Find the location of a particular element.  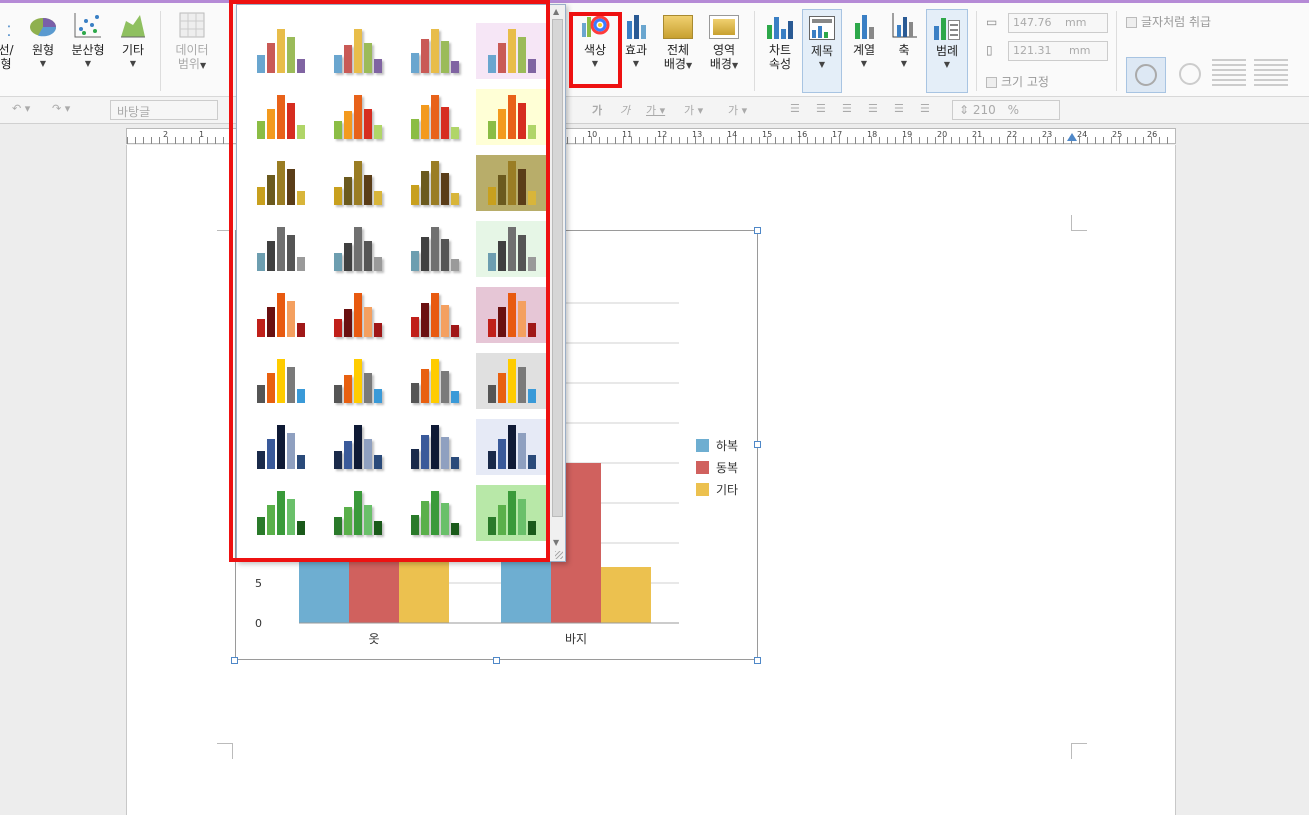

strikethrough-button: 가 ▾ is located at coordinates (694, 110).